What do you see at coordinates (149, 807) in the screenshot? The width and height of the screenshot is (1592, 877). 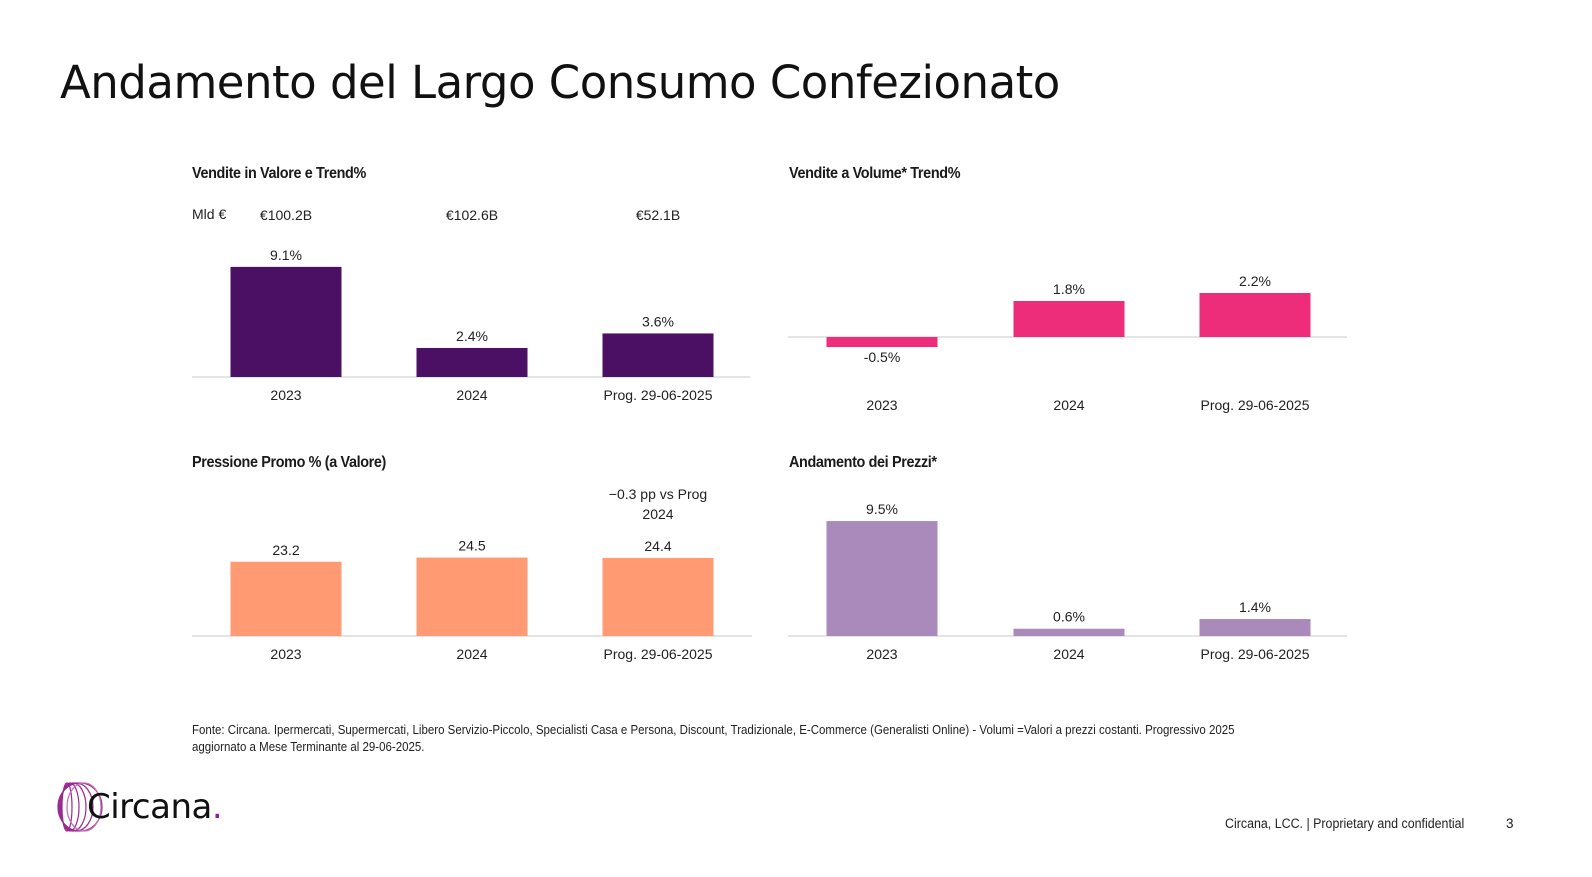 I see `logo-text: Circana` at bounding box center [149, 807].